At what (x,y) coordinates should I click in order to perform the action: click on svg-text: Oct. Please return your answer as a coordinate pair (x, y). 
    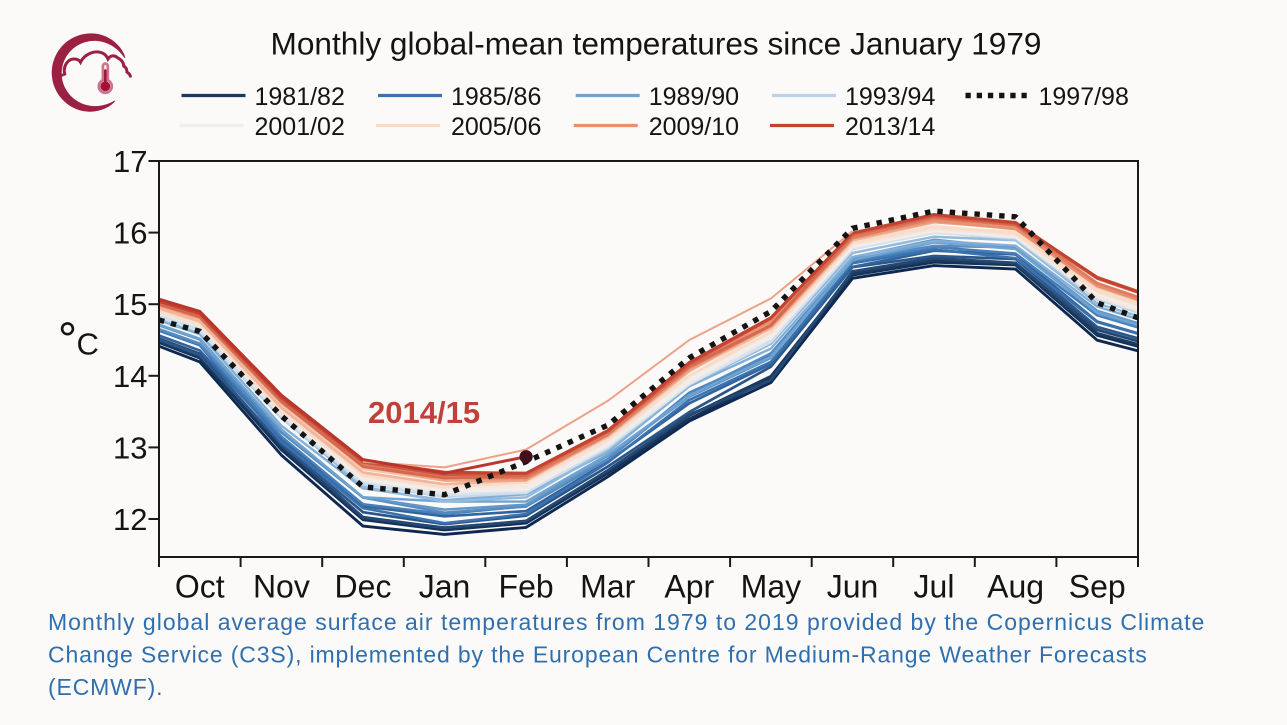
    Looking at the image, I should click on (200, 587).